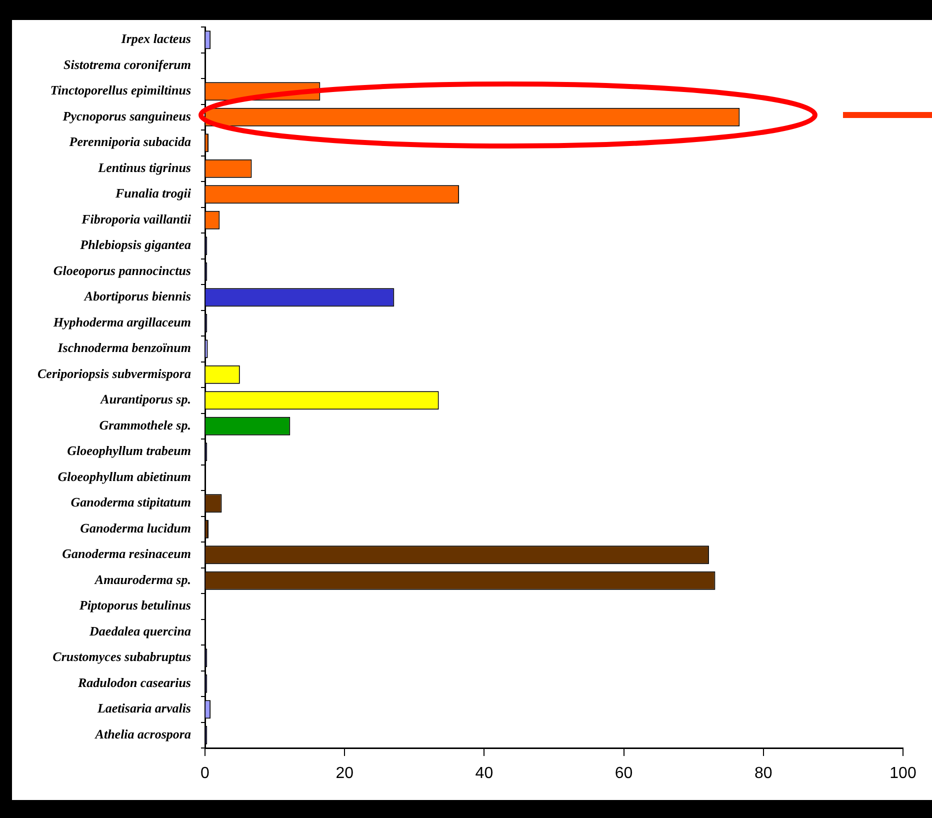  I want to click on x-tick-label: 100, so click(903, 773).